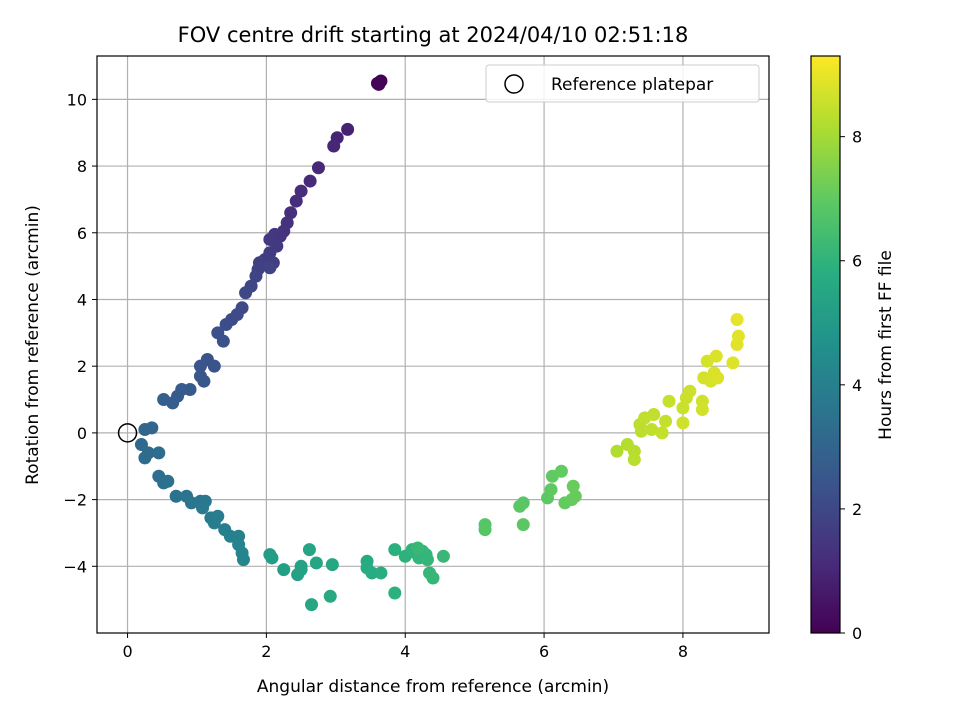 The height and width of the screenshot is (720, 960). I want to click on y-tick-label: 0, so click(82, 433).